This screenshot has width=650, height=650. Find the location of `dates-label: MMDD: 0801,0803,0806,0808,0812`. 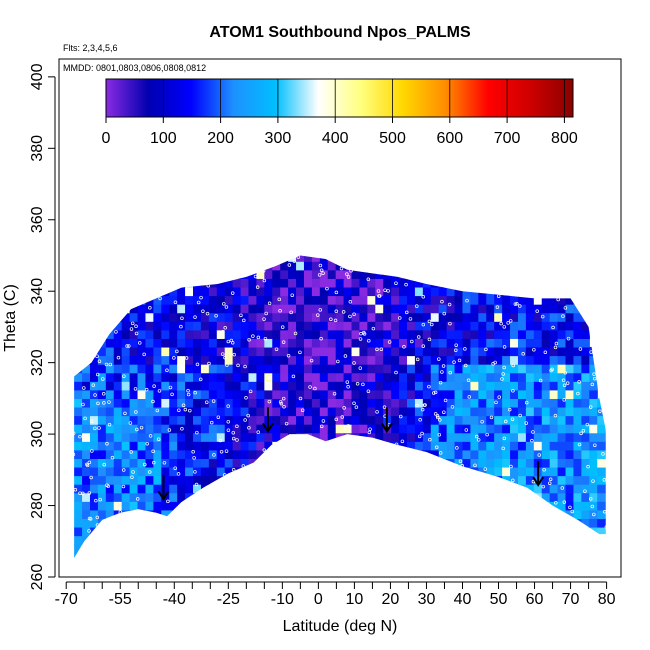

dates-label: MMDD: 0801,0803,0806,0808,0812 is located at coordinates (134, 68).